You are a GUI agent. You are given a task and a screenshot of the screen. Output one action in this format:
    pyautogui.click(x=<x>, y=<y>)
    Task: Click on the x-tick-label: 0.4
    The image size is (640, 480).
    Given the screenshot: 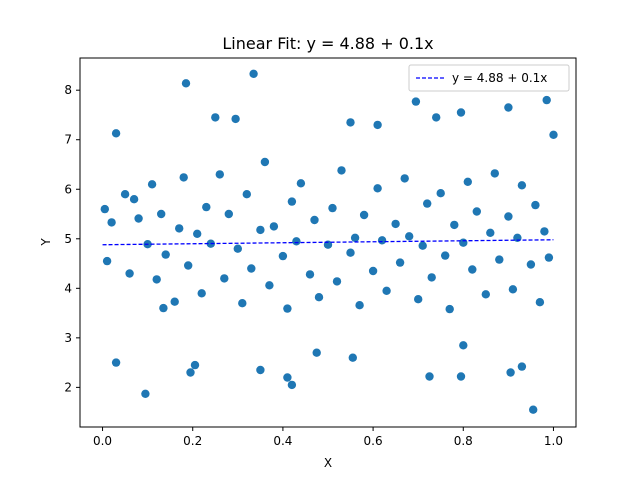 What is the action you would take?
    pyautogui.click(x=282, y=441)
    